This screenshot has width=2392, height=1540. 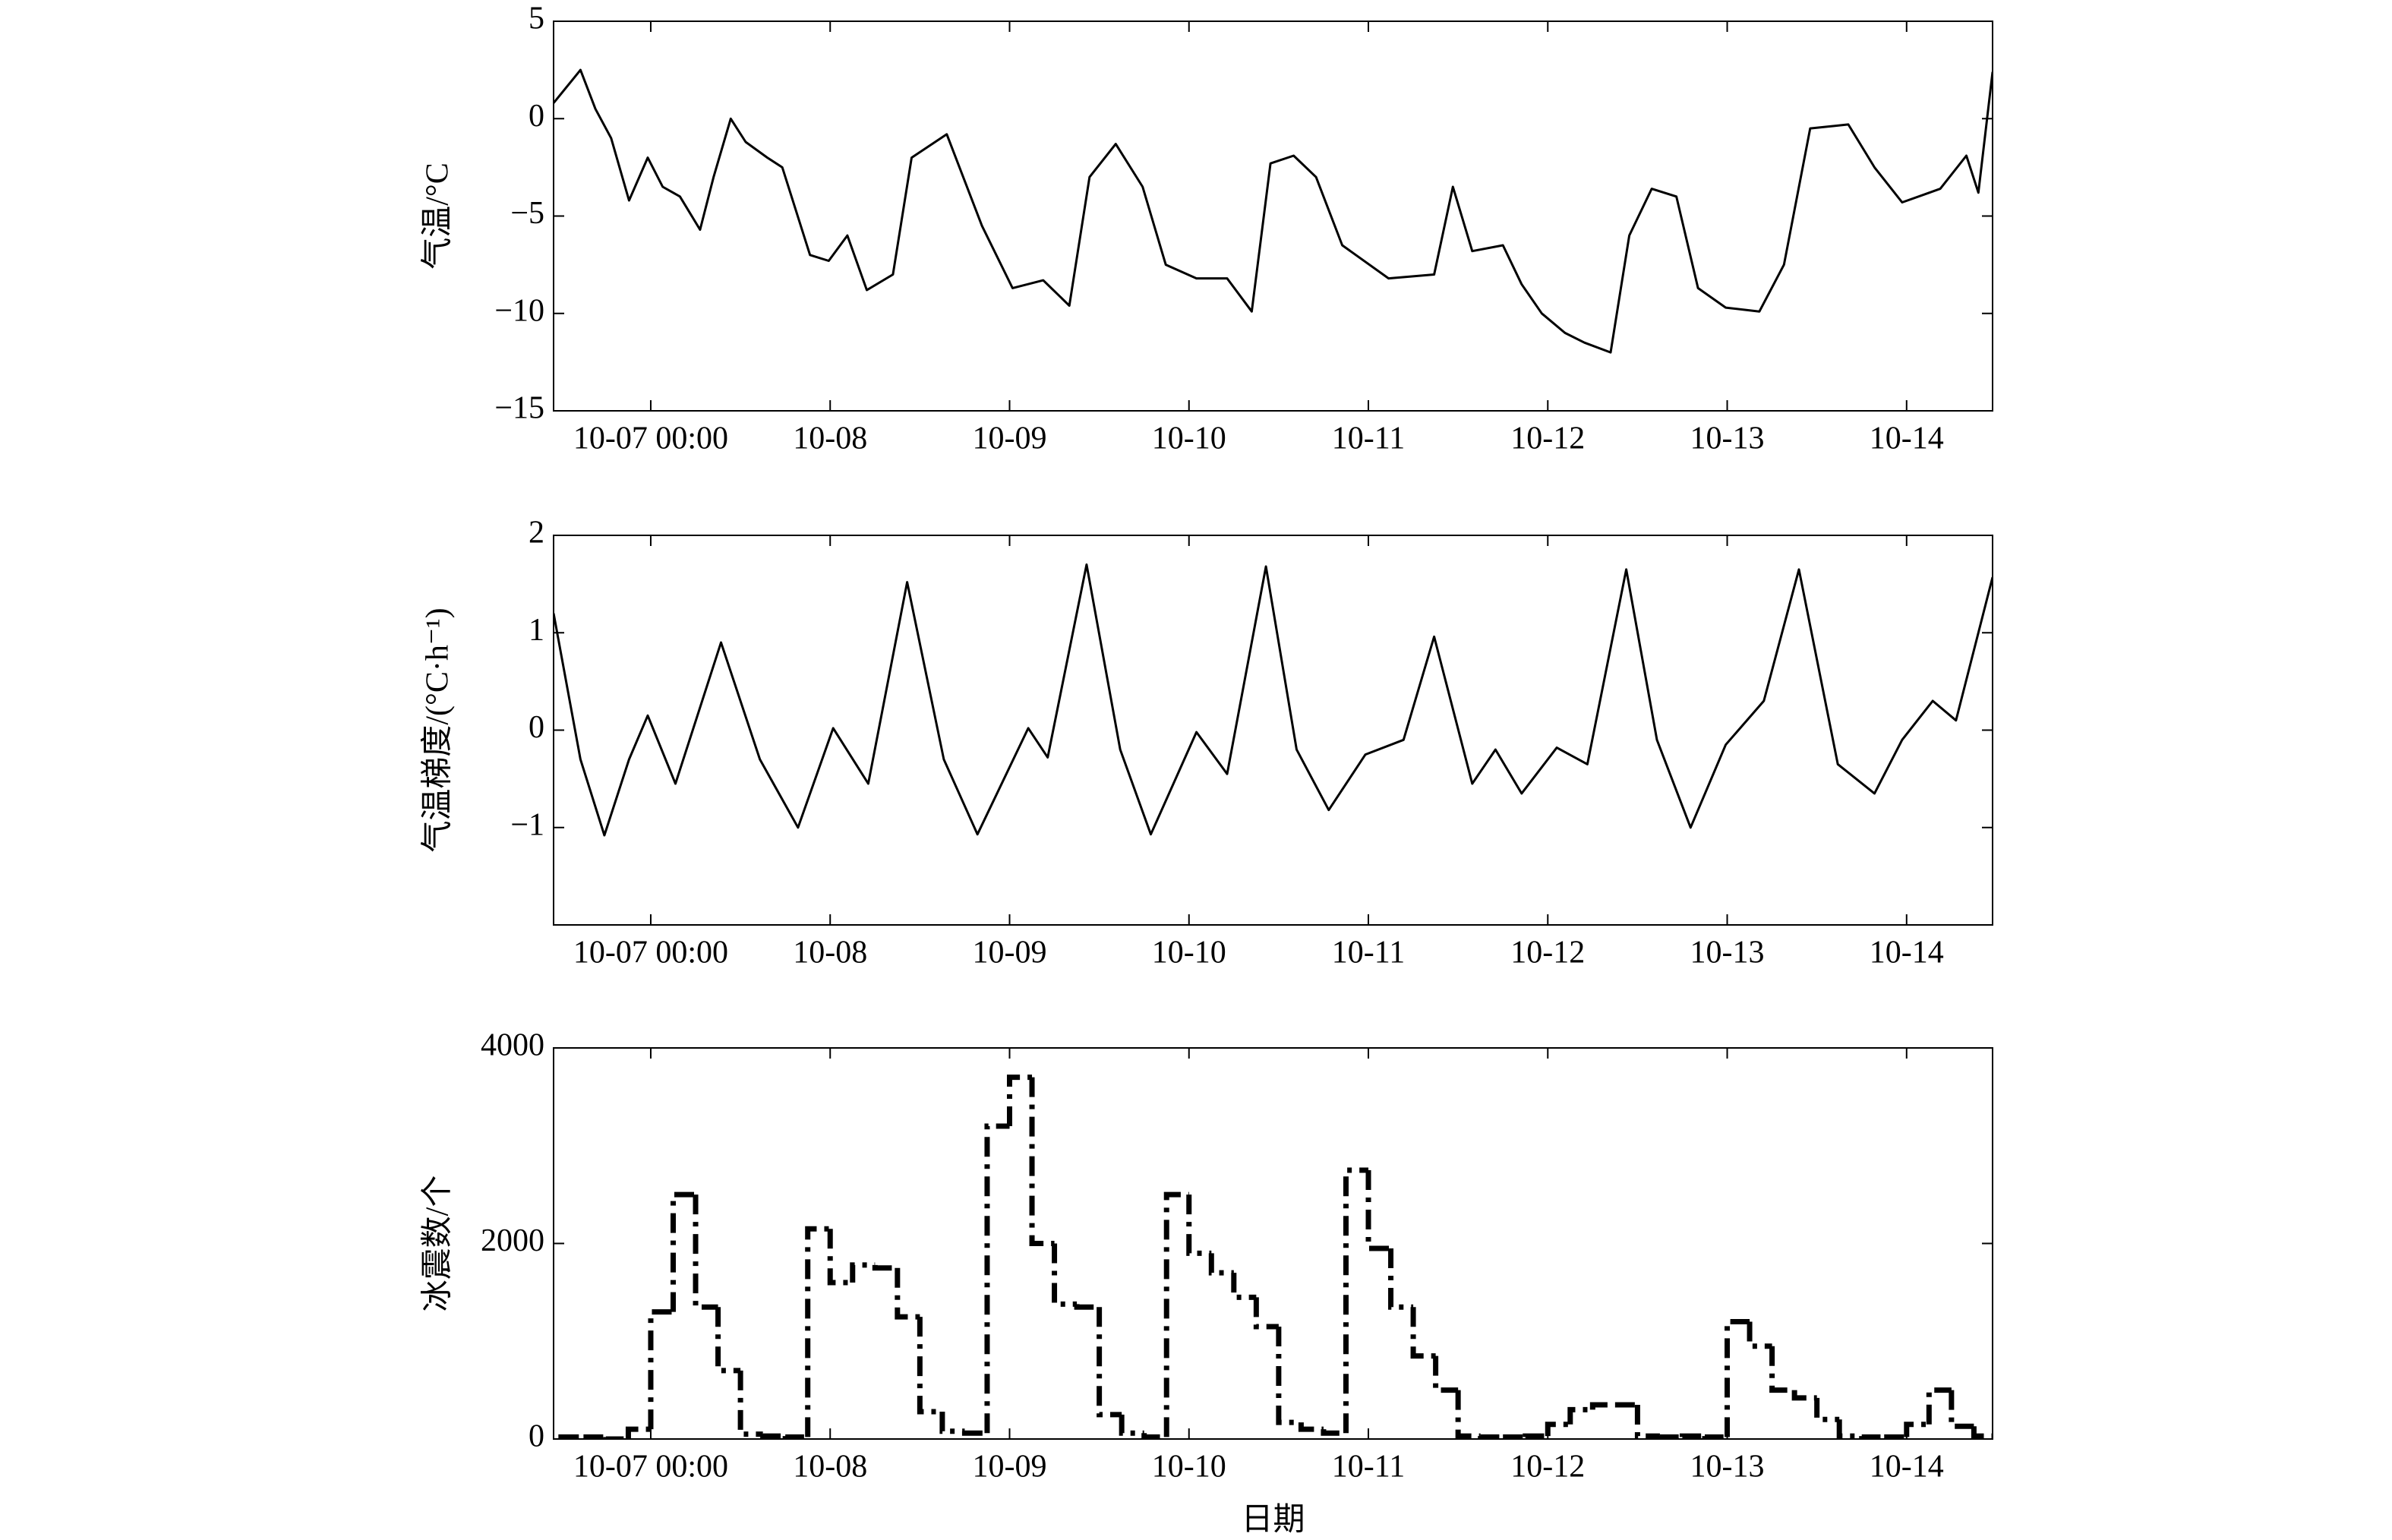 I want to click on y-tick-label: 1, so click(x=536, y=630).